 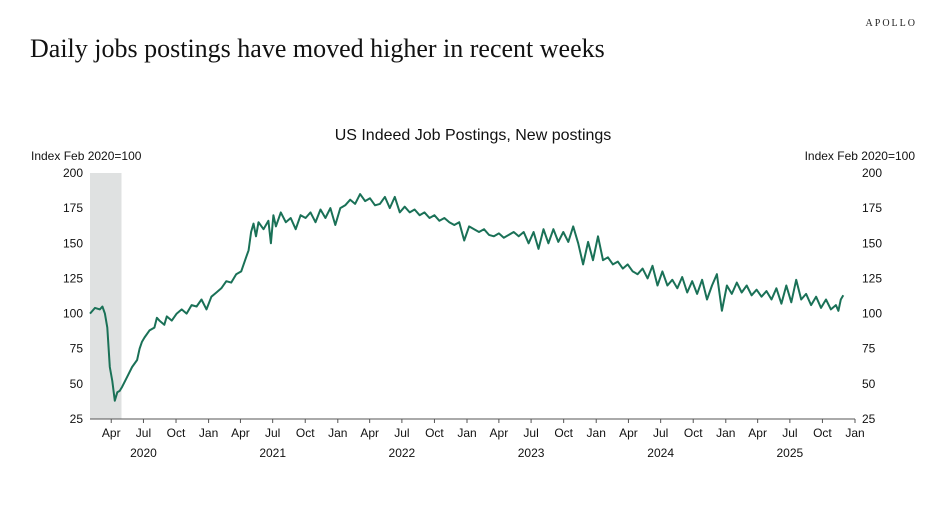 What do you see at coordinates (73, 208) in the screenshot?
I see `y-tick-label-left: 175` at bounding box center [73, 208].